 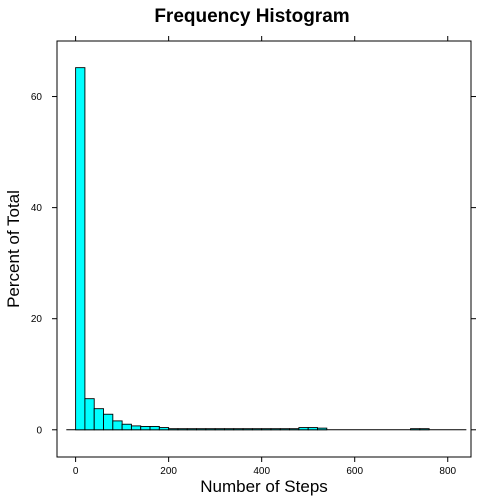 What do you see at coordinates (37, 97) in the screenshot?
I see `y-tick-label: 60` at bounding box center [37, 97].